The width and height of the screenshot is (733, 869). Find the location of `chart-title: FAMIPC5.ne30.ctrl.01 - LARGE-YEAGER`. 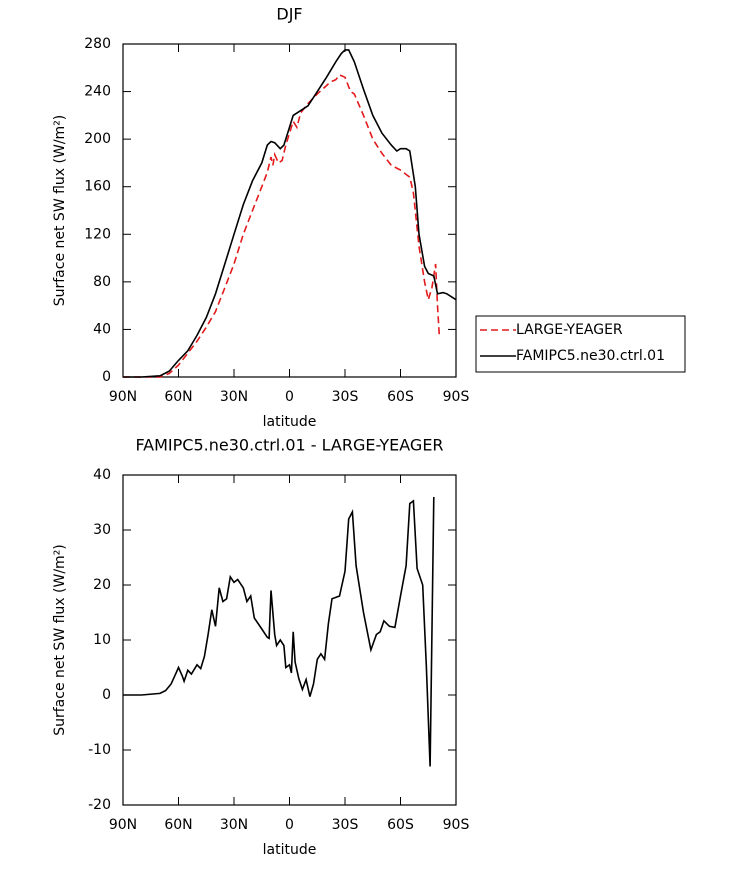

chart-title: FAMIPC5.ne30.ctrl.01 - LARGE-YEAGER is located at coordinates (289, 445).